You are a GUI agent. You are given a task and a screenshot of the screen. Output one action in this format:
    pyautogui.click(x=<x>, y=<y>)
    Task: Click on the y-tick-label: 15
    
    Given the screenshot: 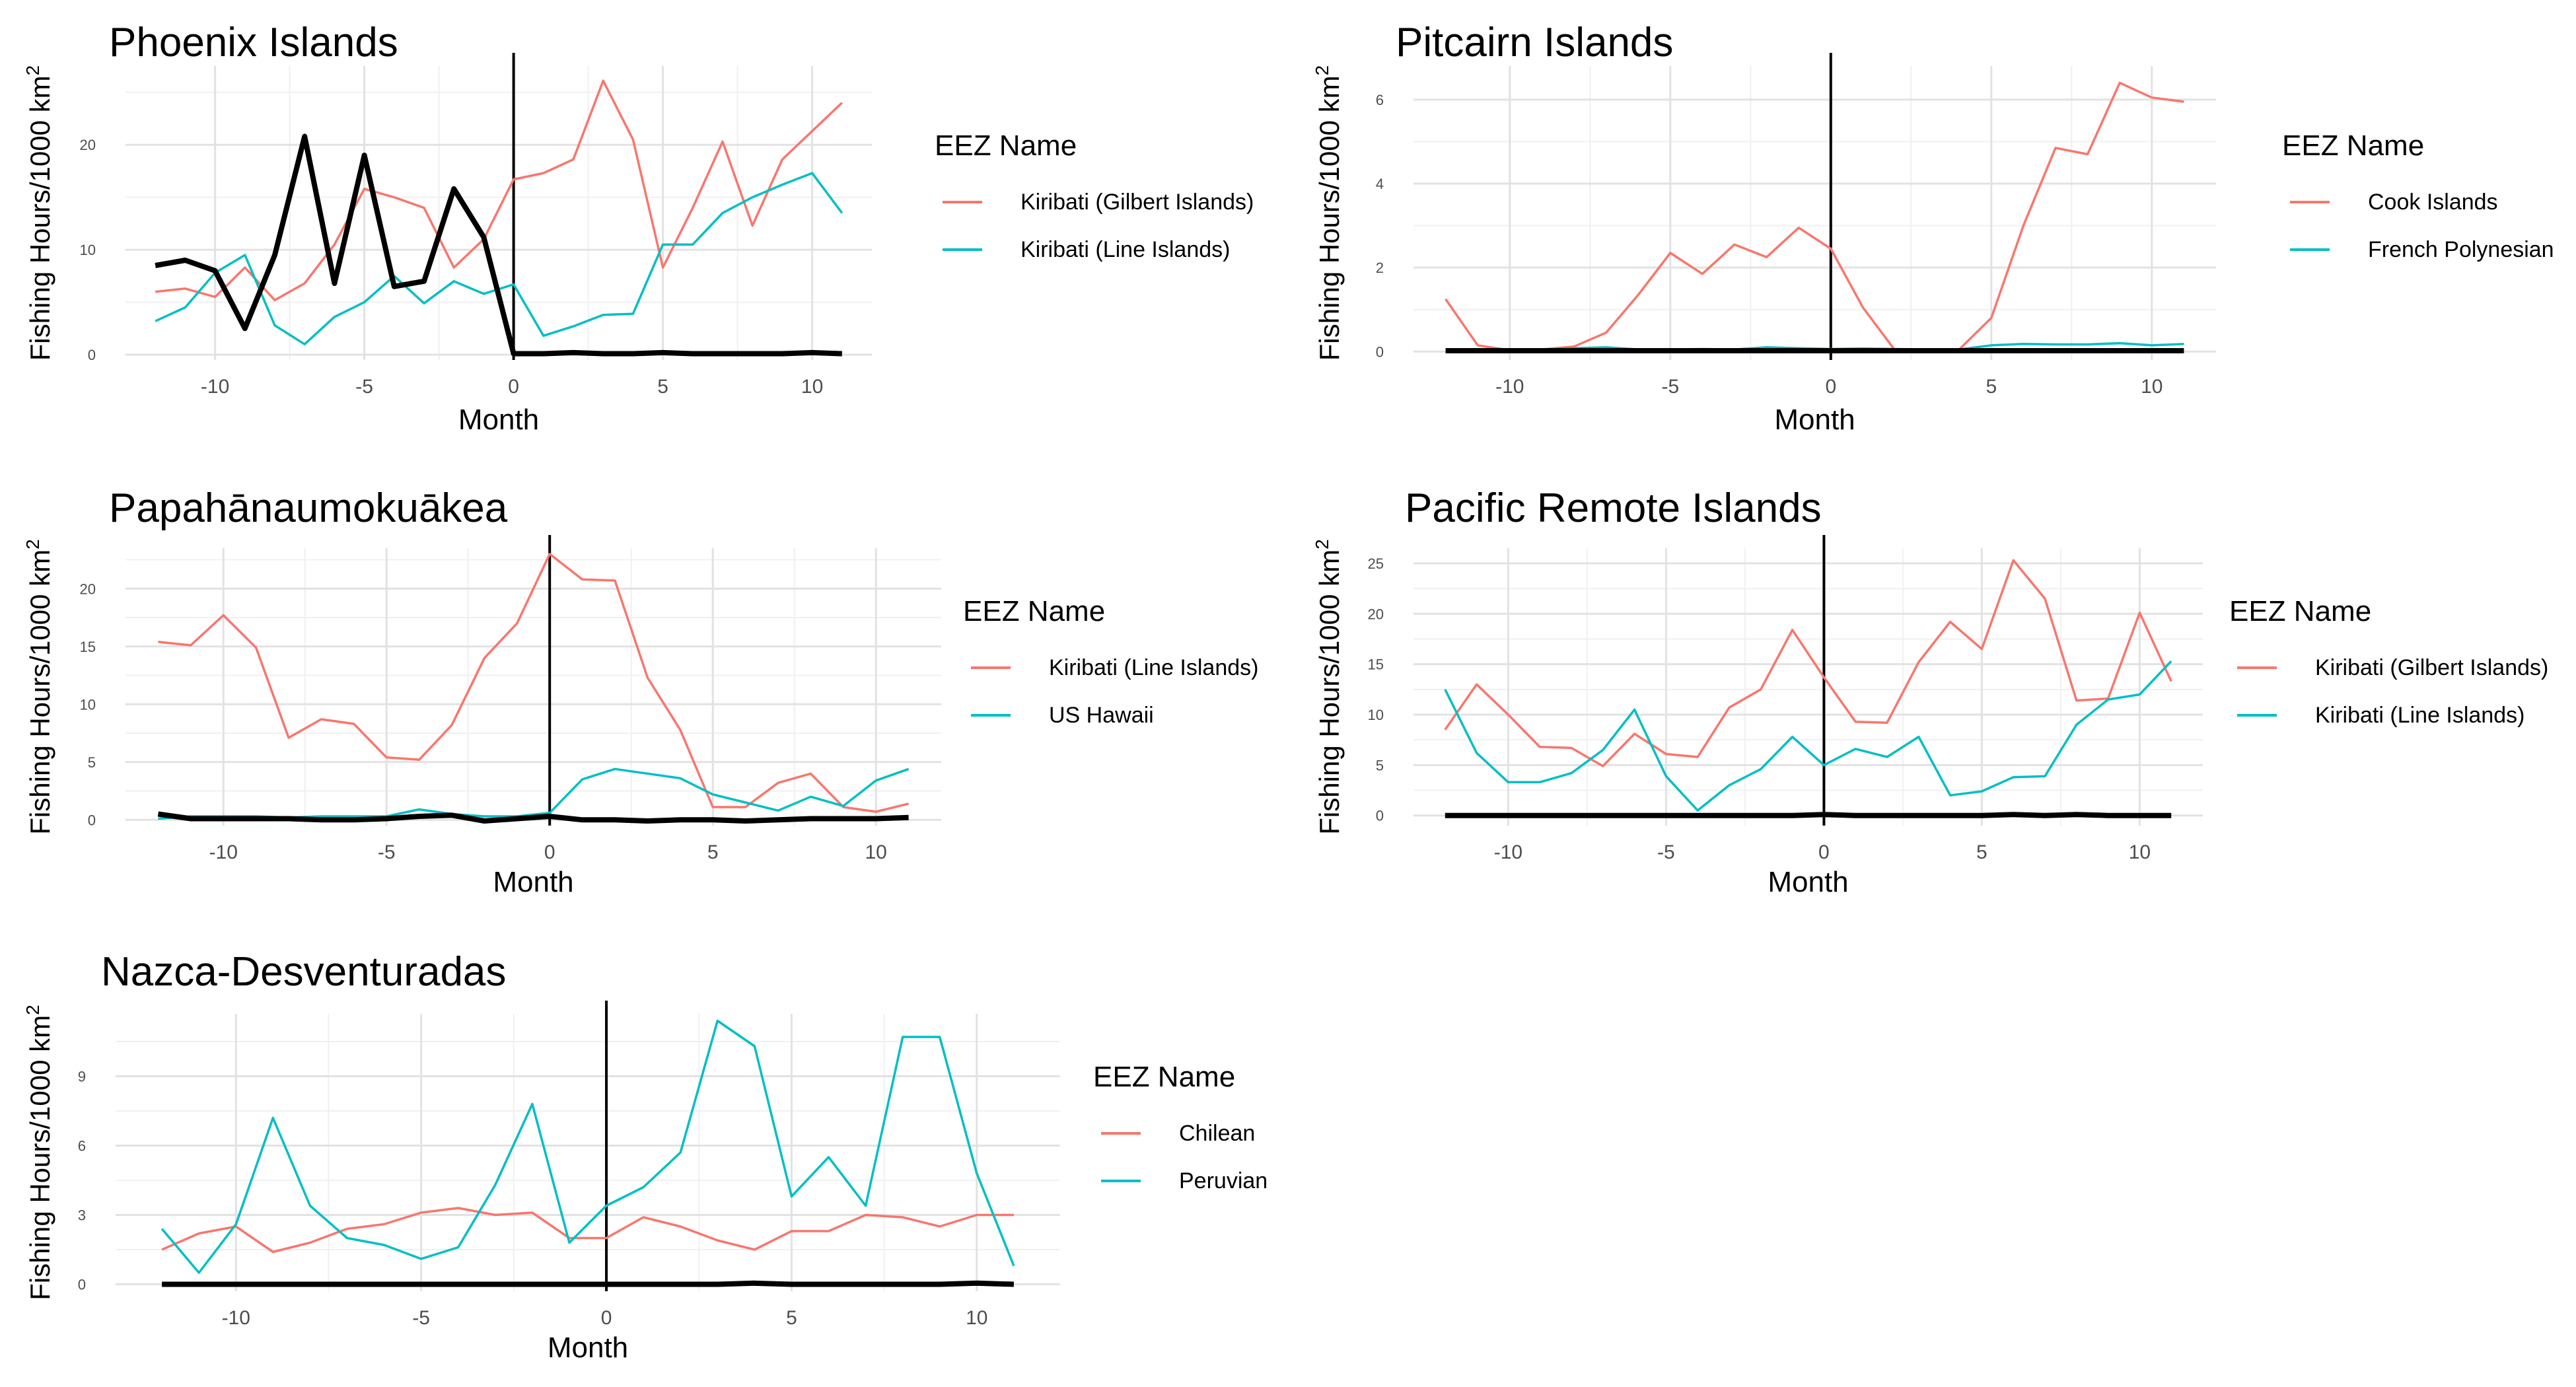 What is the action you would take?
    pyautogui.click(x=88, y=647)
    